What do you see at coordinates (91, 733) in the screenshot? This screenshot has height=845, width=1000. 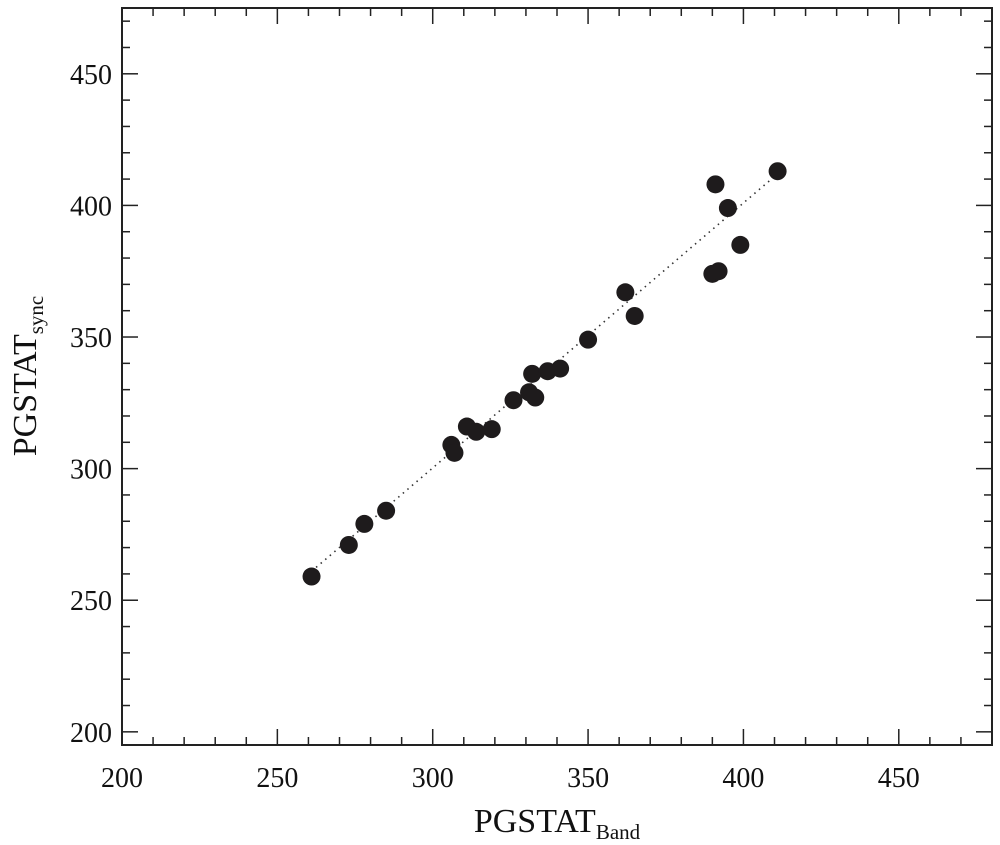 I see `y-tick-label: 200` at bounding box center [91, 733].